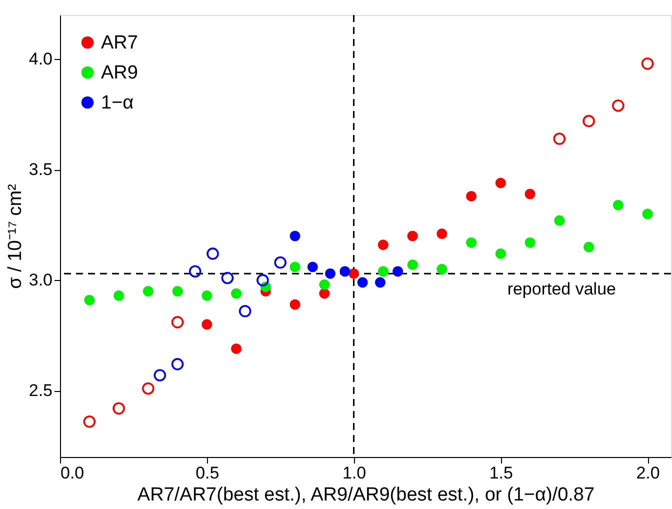 This screenshot has width=672, height=509. What do you see at coordinates (40, 170) in the screenshot?
I see `y-tick-label: 3.5` at bounding box center [40, 170].